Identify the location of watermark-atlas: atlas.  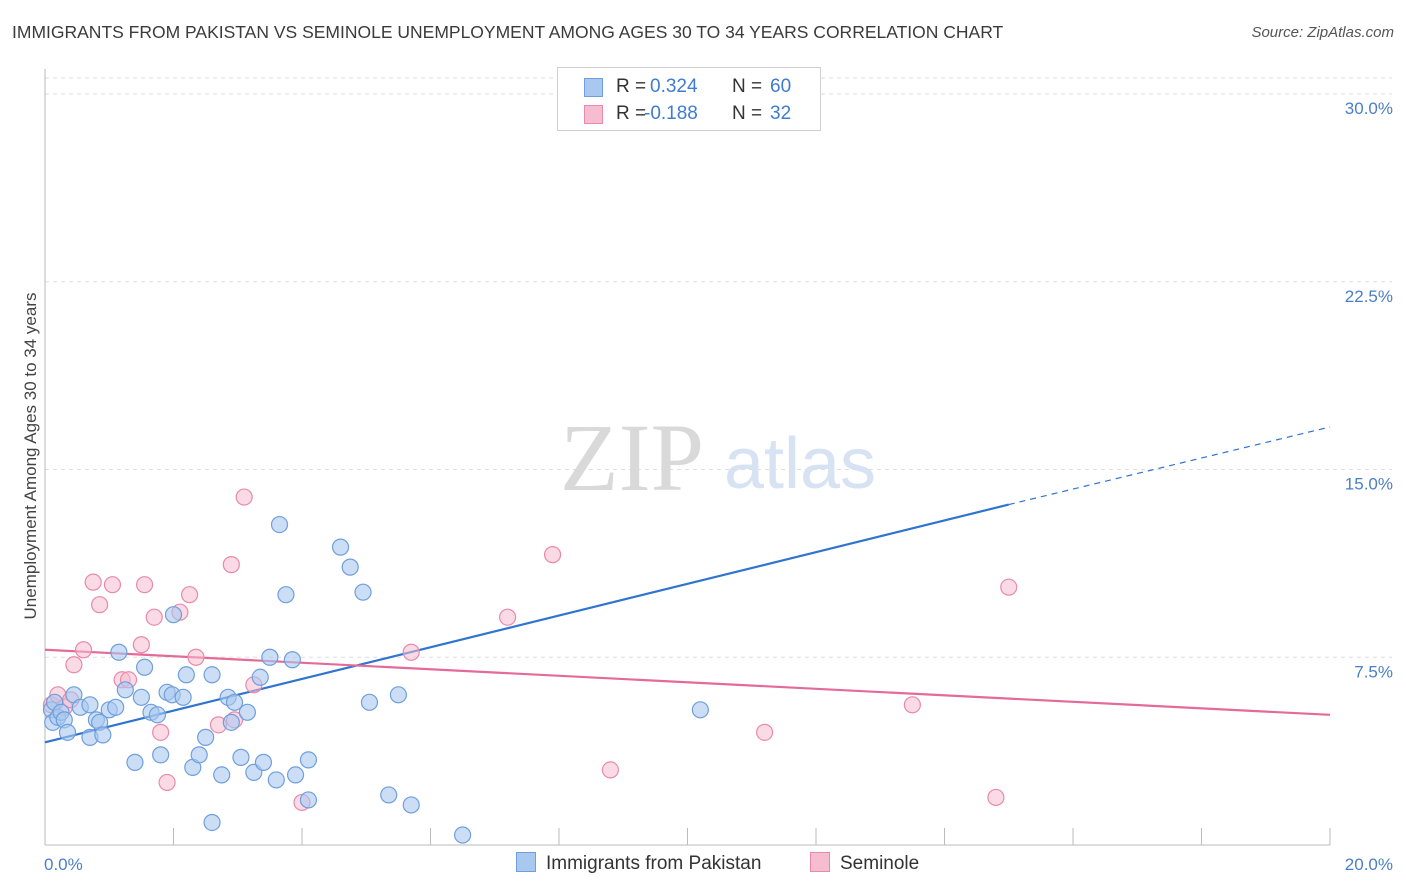
(800, 464).